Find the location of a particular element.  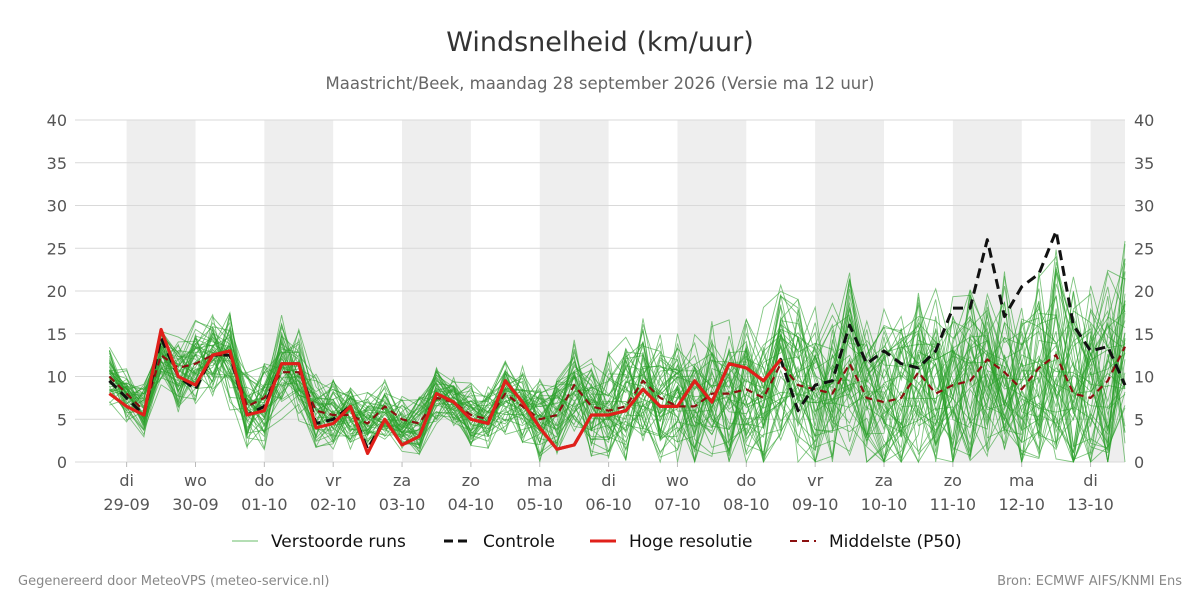

y-tick-right-20: 20 is located at coordinates (1144, 291).